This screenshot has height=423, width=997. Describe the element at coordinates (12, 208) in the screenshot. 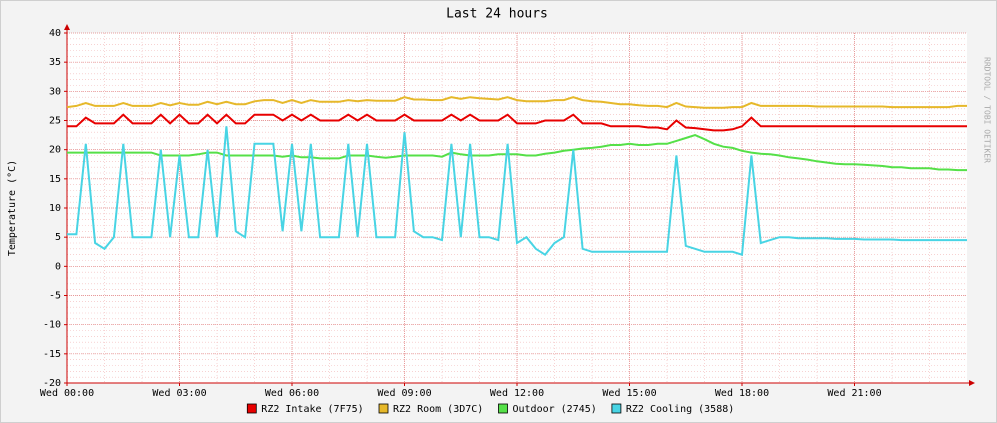

I see `y-axis-label: Temperature (°C)` at that location.